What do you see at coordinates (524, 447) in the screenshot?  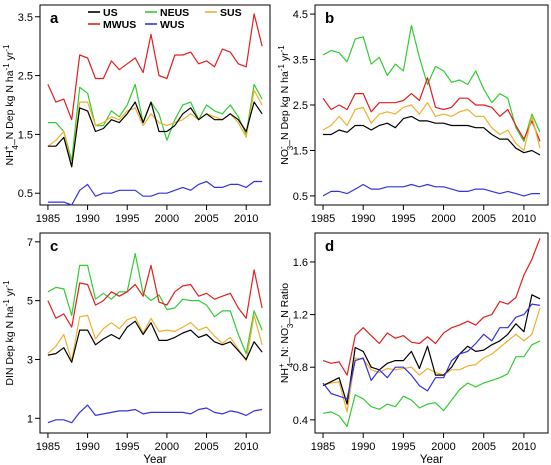 I see `panel-d-xtick-label: 2010` at bounding box center [524, 447].